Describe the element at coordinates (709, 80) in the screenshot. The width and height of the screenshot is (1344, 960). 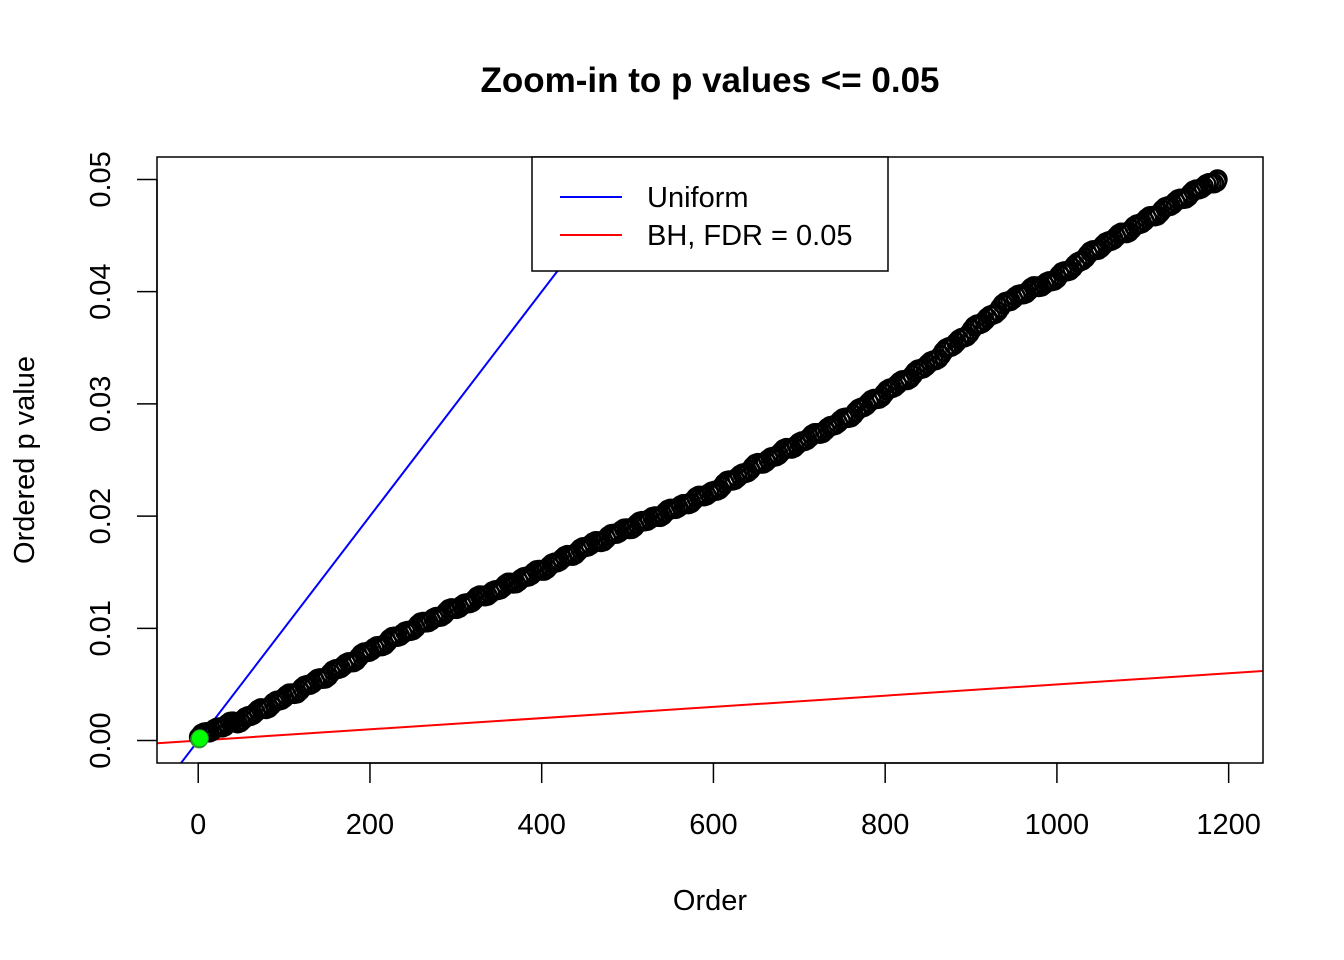
I see `chart-title: Zoom-in to p values <= 0.05` at that location.